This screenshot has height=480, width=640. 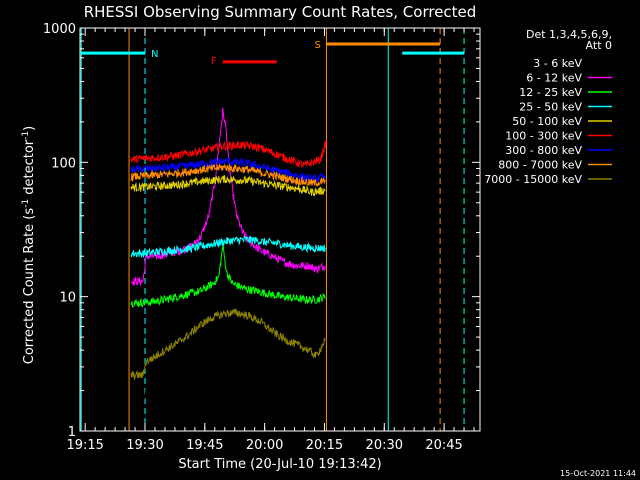 What do you see at coordinates (63, 163) in the screenshot?
I see `y-tick-label-2: 100` at bounding box center [63, 163].